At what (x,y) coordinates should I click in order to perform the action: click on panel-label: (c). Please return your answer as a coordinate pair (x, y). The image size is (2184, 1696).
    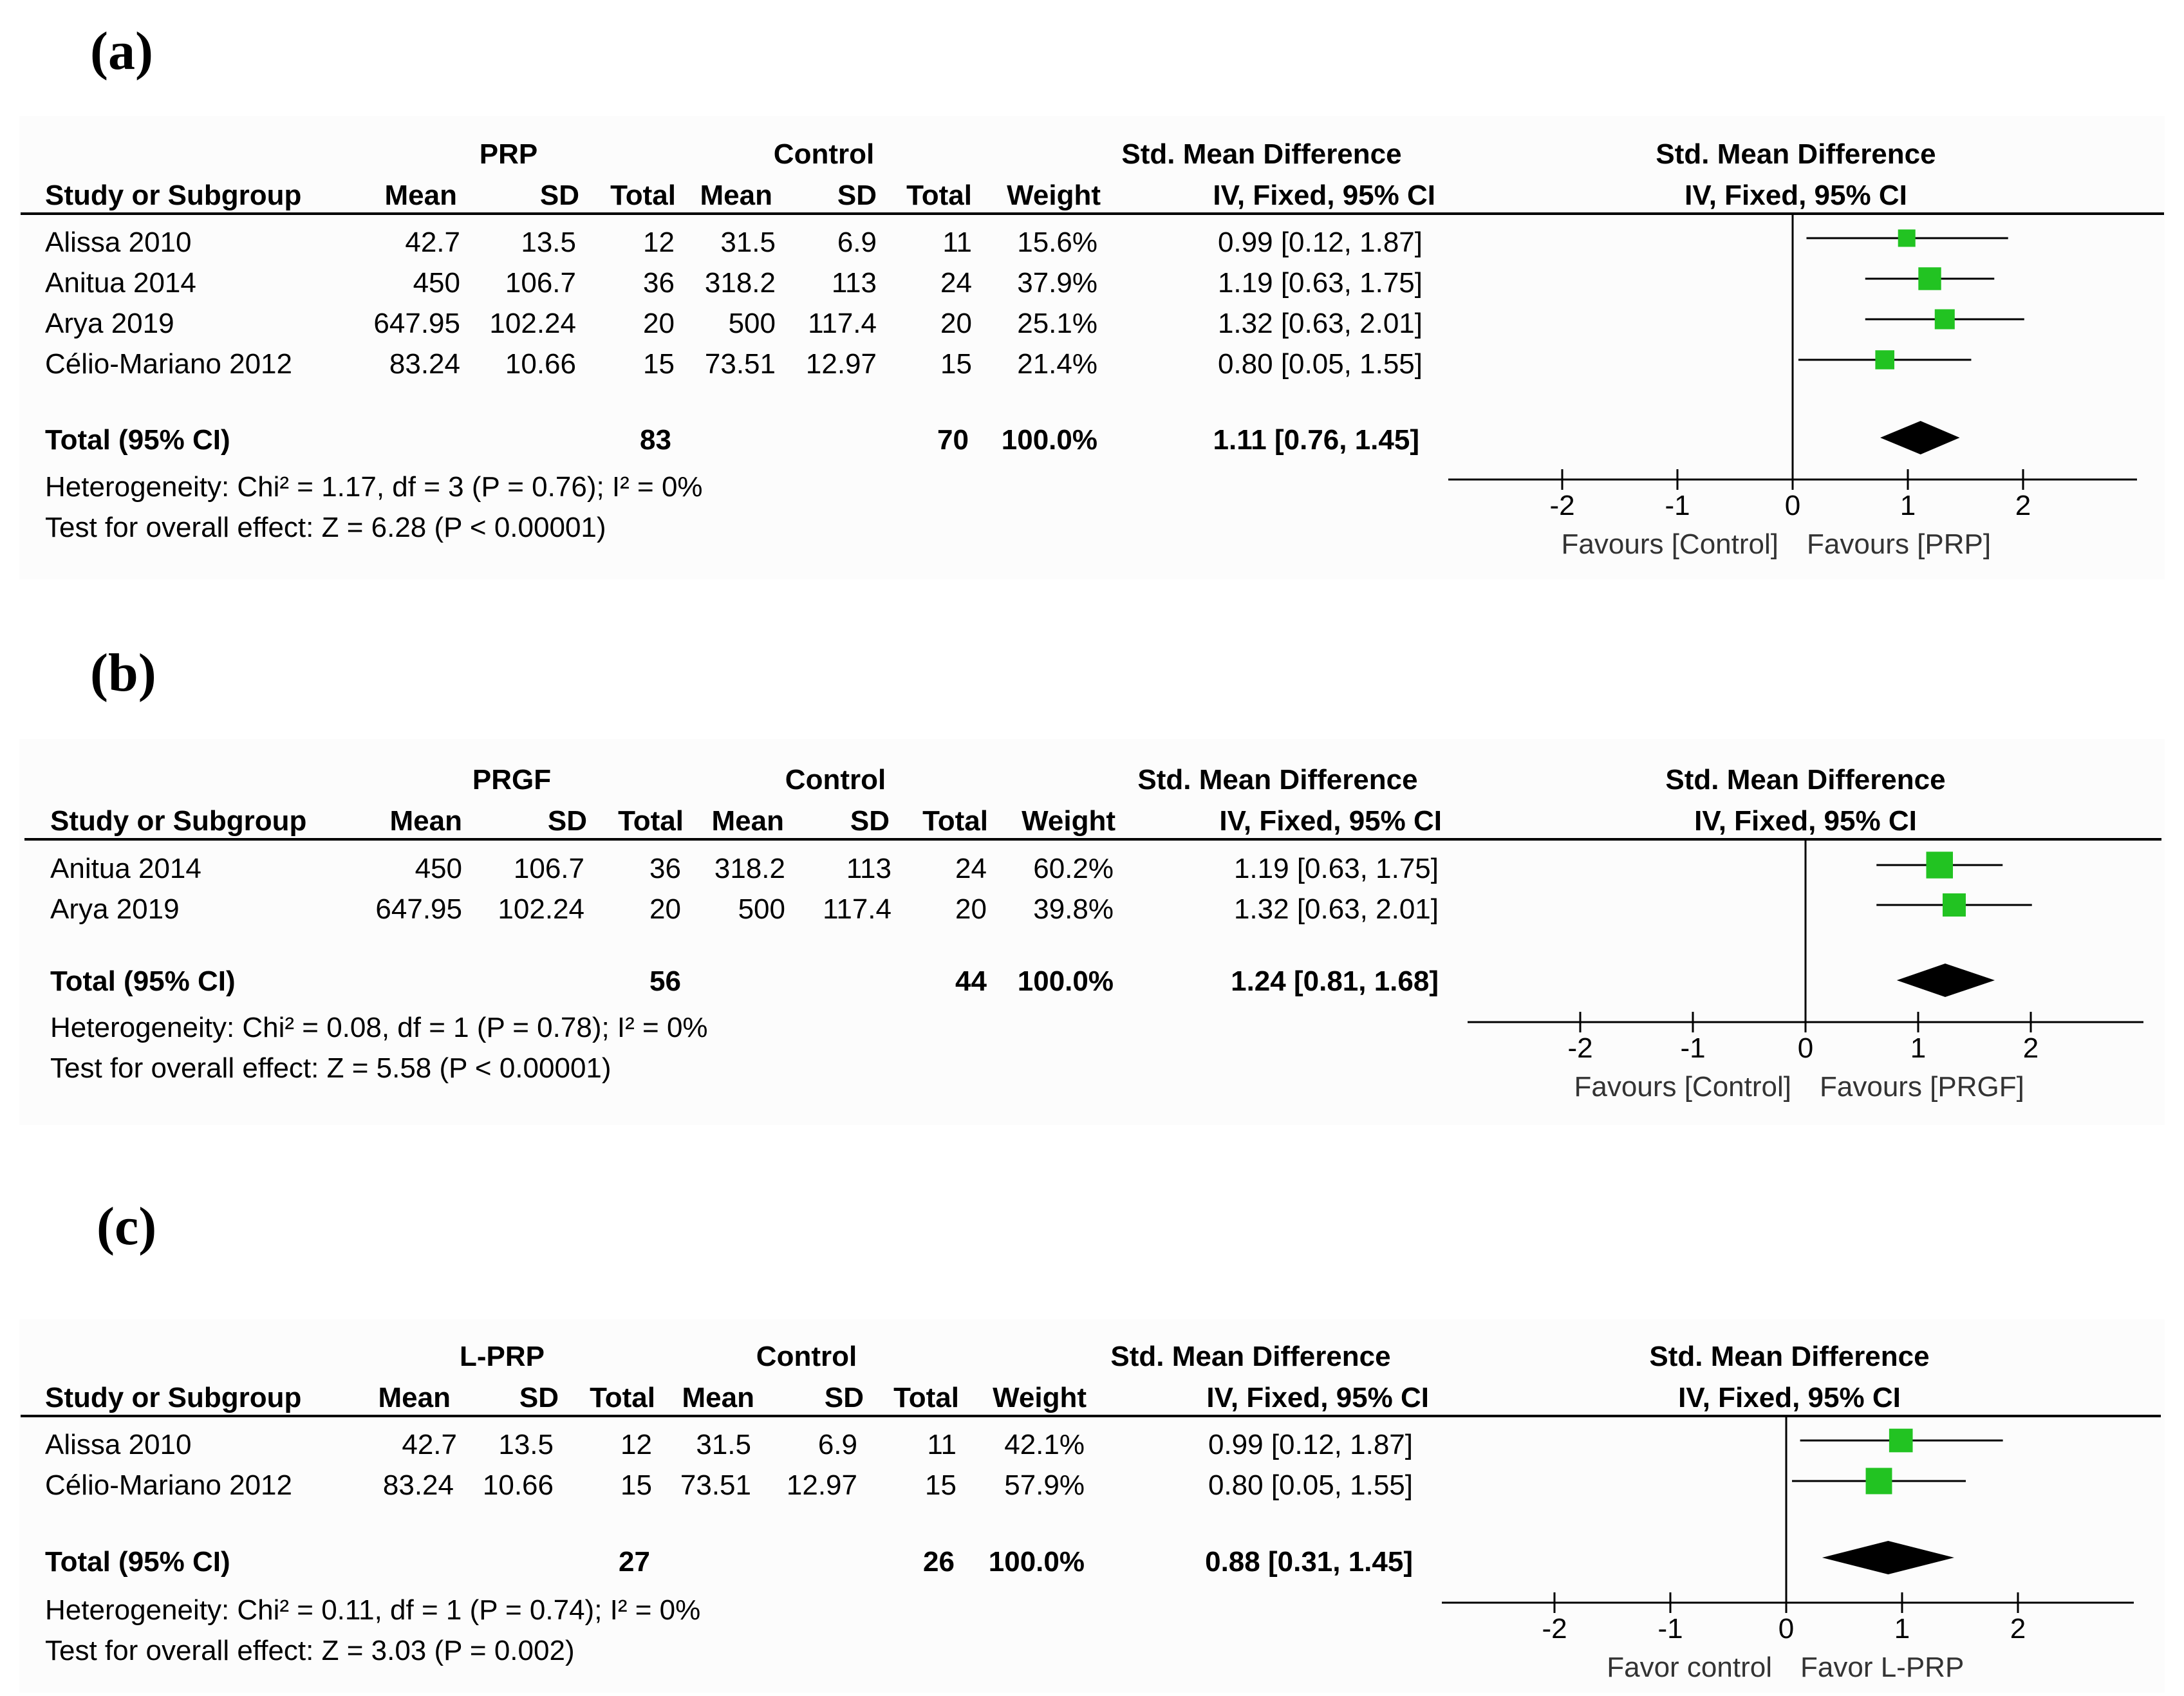
    Looking at the image, I should click on (127, 1227).